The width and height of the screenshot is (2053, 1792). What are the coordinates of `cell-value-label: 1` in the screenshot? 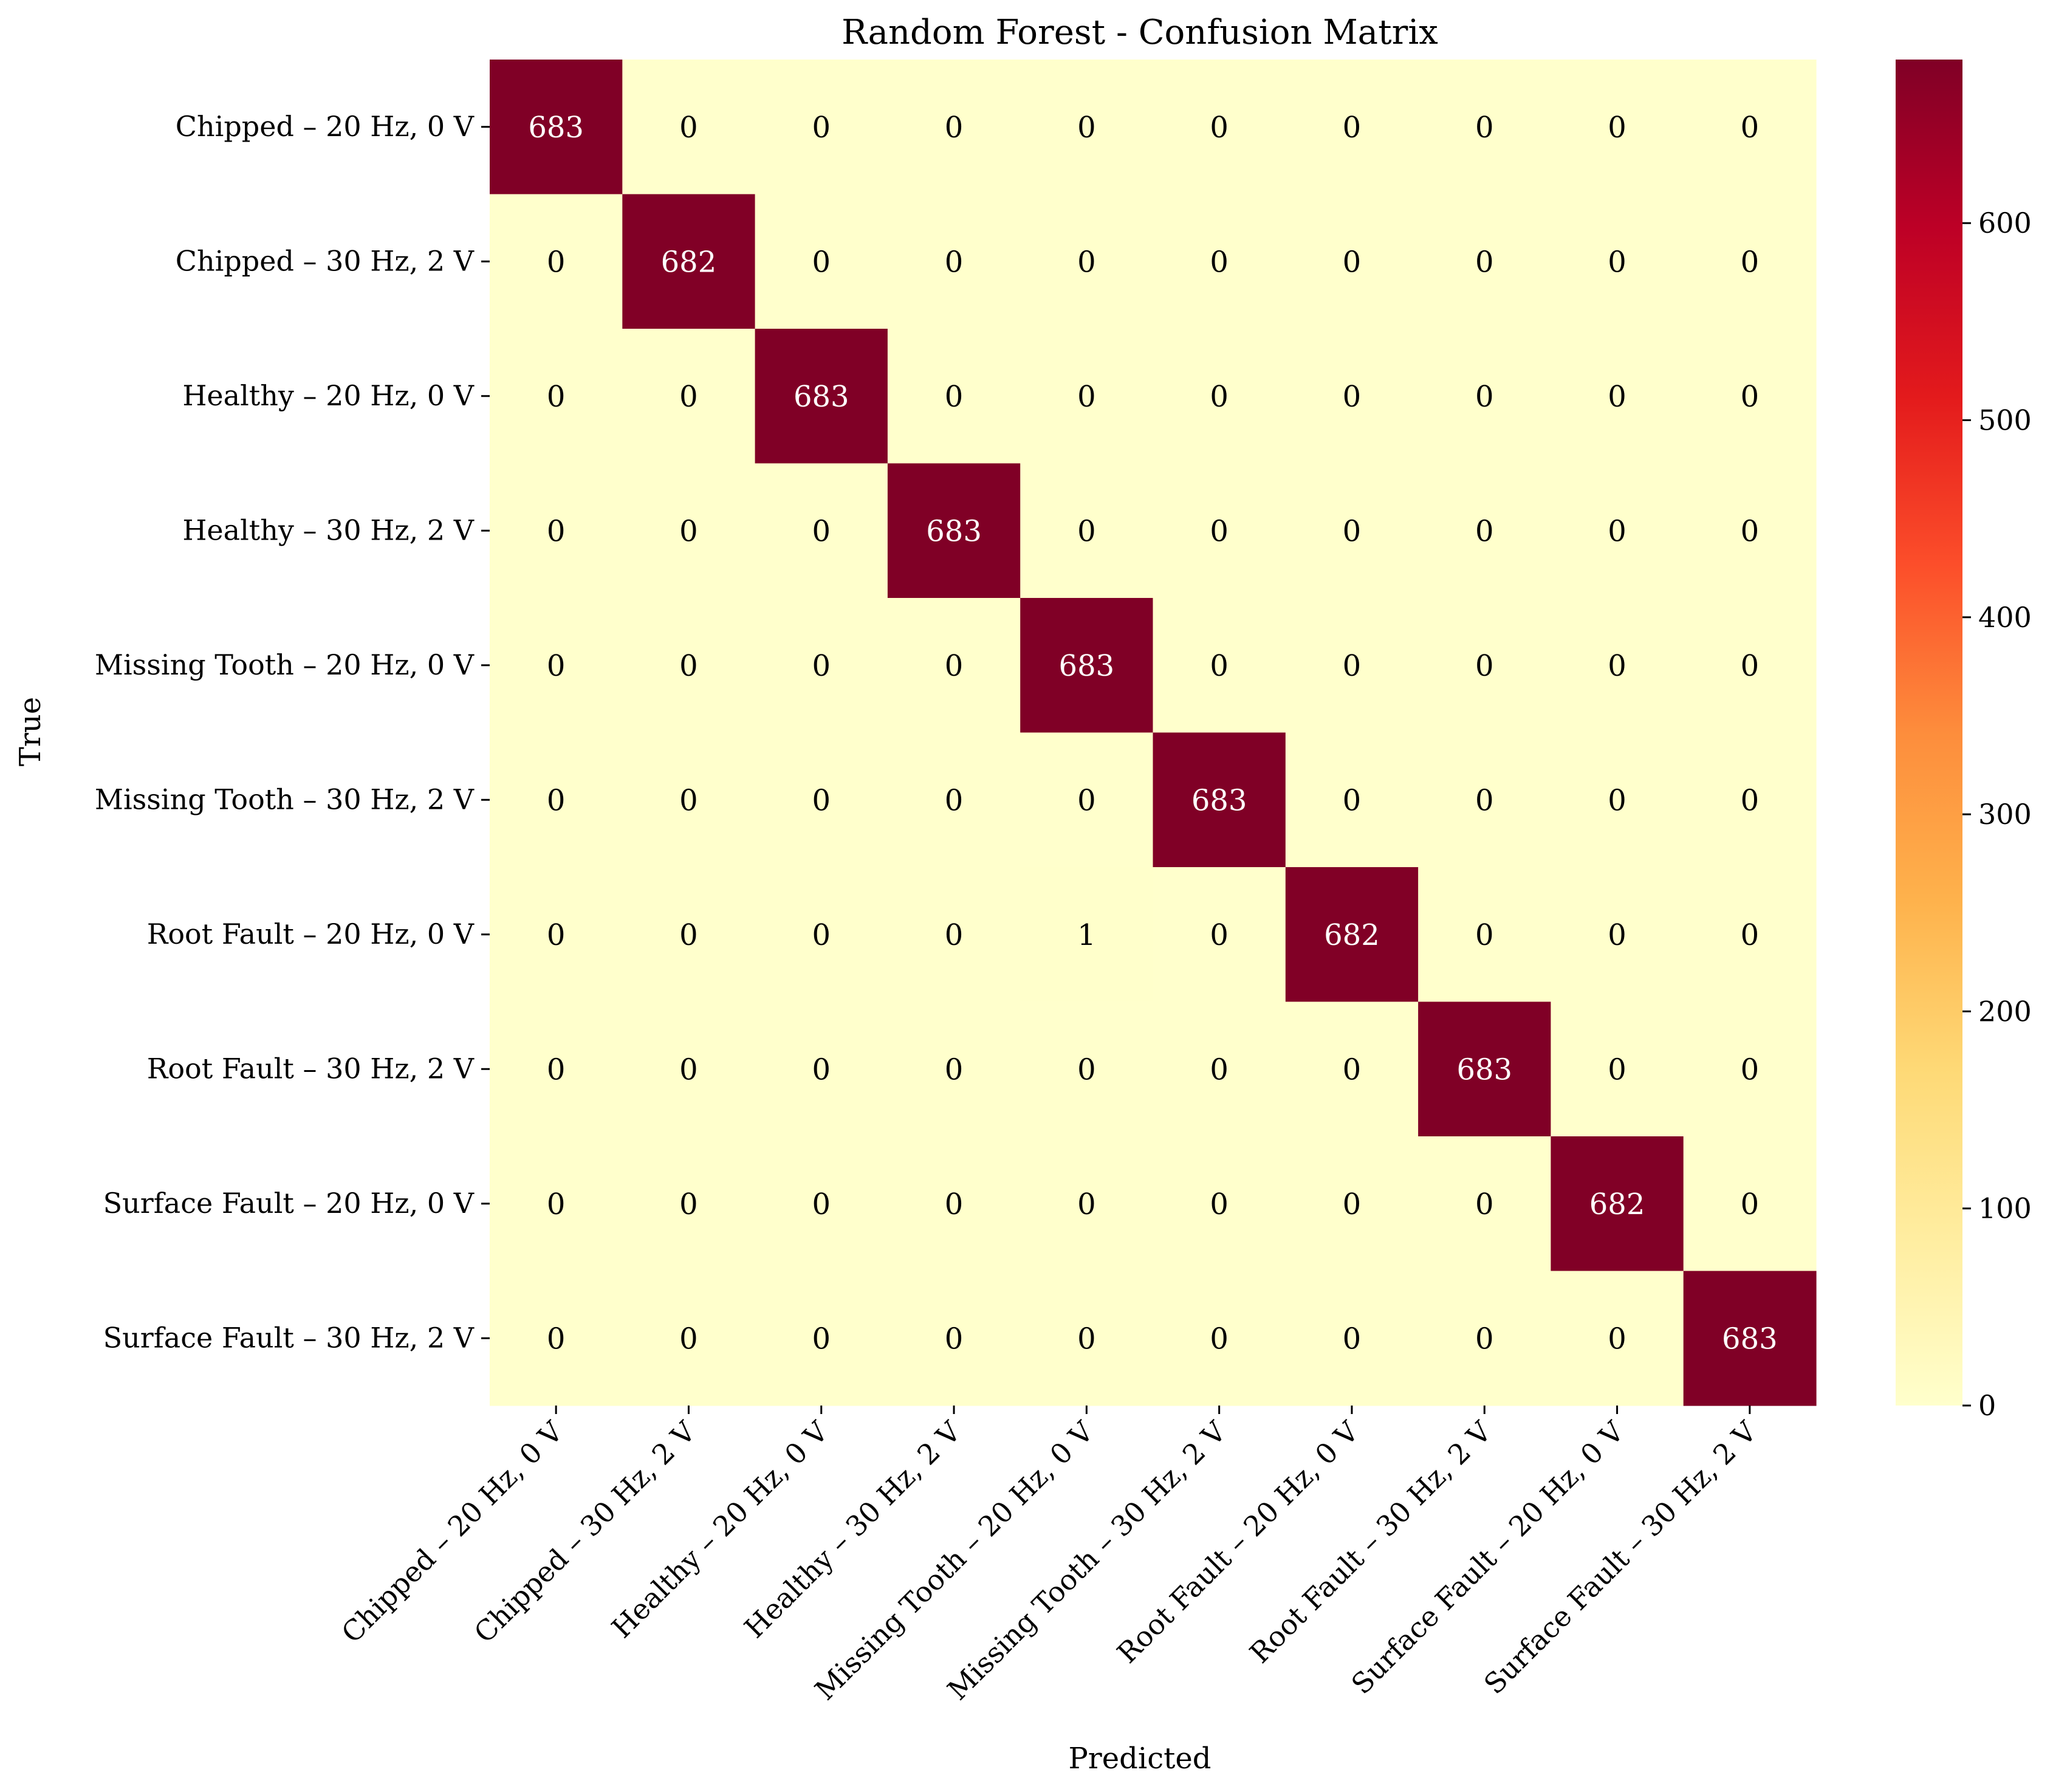 It's located at (1086, 935).